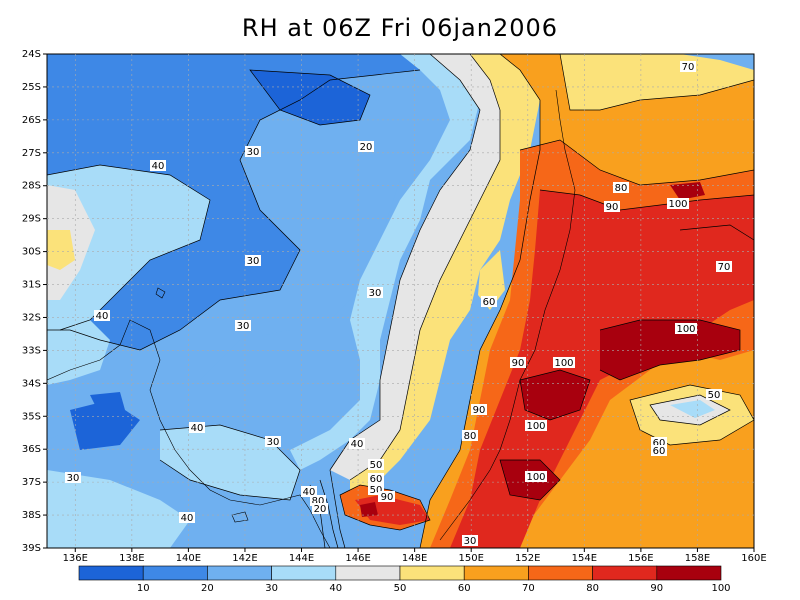 The height and width of the screenshot is (600, 800). I want to click on lat-tick-label: 24S, so click(31, 54).